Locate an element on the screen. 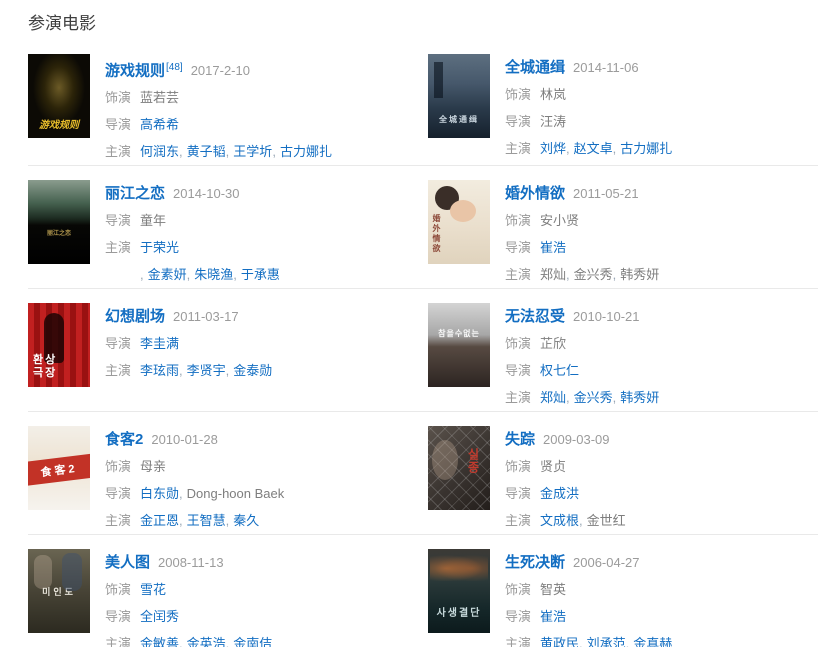 Image resolution: width=827 pixels, height=647 pixels. reference-link: [48] is located at coordinates (174, 67).